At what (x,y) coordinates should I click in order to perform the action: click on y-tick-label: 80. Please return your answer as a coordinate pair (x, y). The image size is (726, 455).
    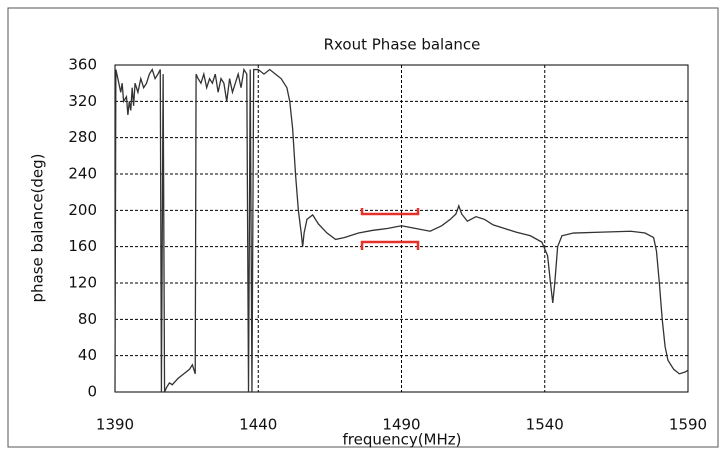
    Looking at the image, I should click on (87, 319).